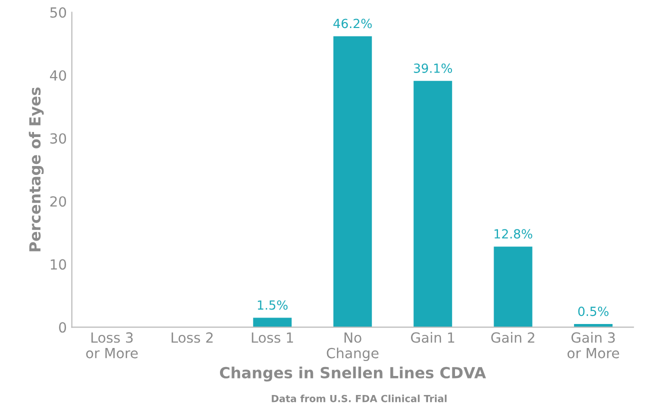  What do you see at coordinates (58, 201) in the screenshot?
I see `y-tick-label: 20` at bounding box center [58, 201].